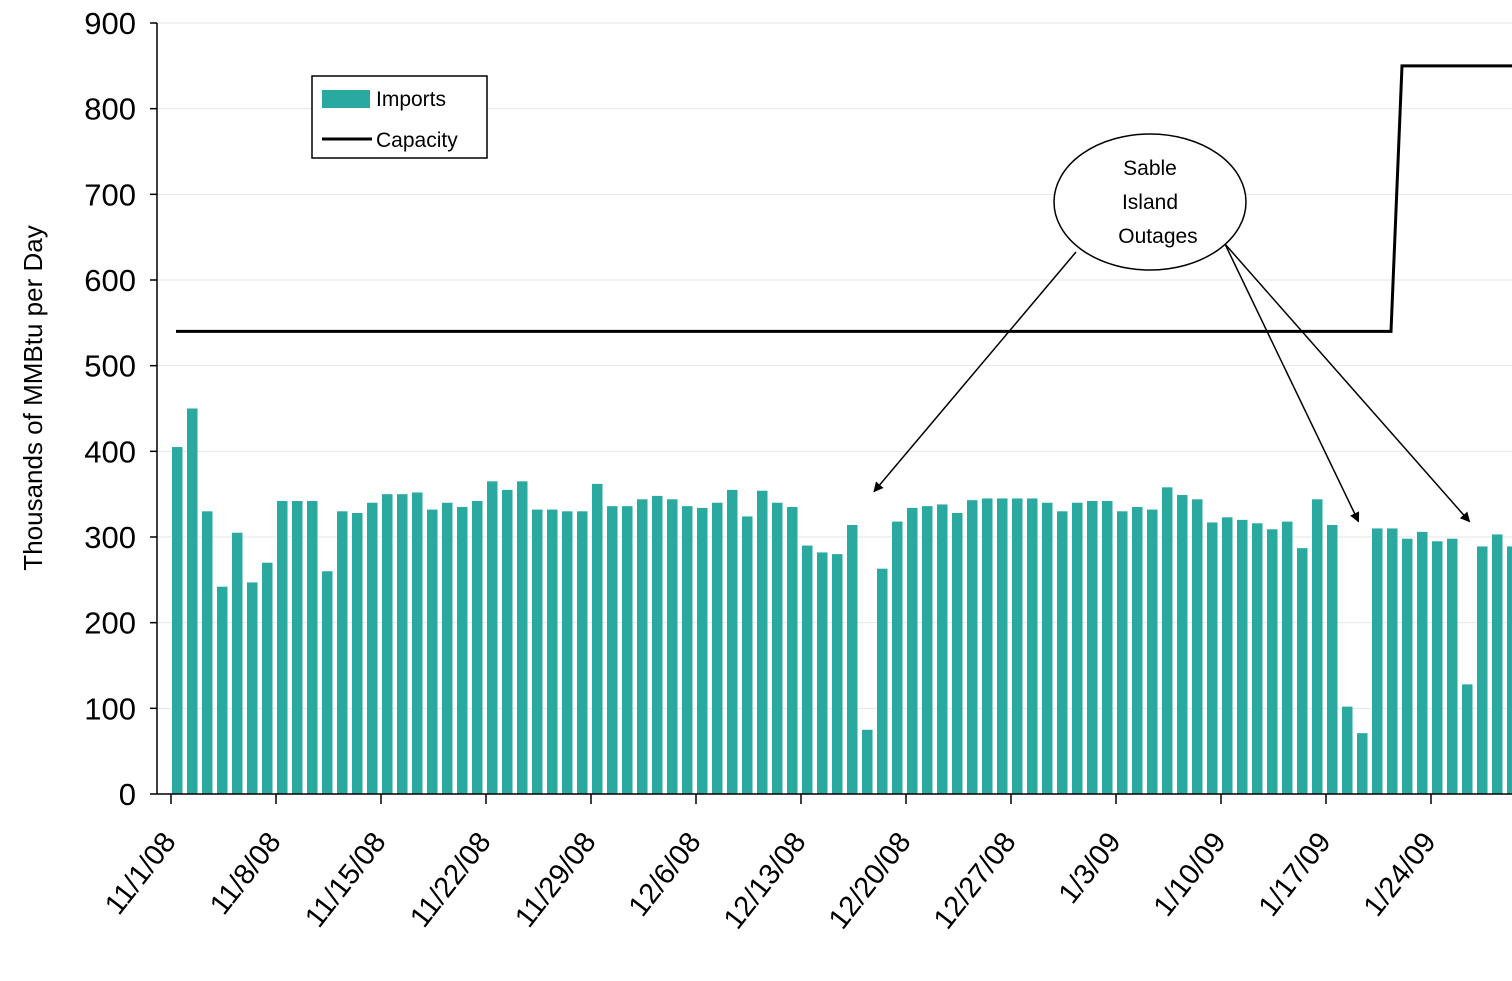  Describe the element at coordinates (110, 366) in the screenshot. I see `y-tick-label: 500` at that location.